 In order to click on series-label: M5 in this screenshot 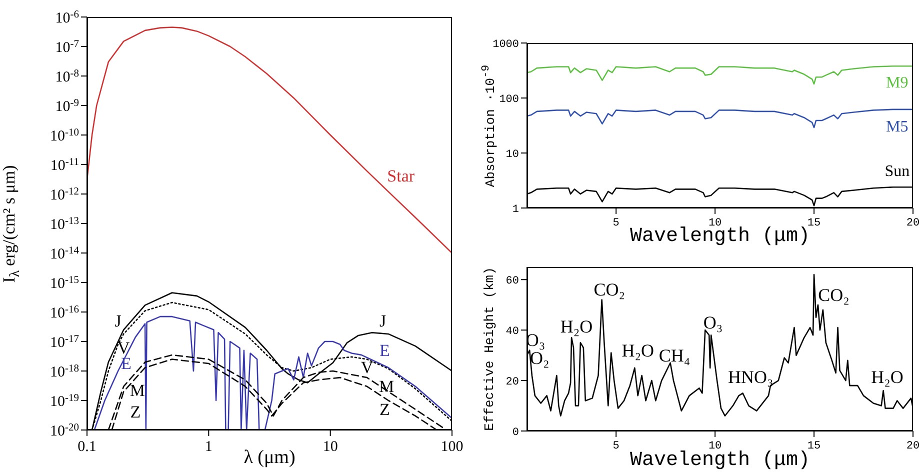, I will do `click(897, 127)`.